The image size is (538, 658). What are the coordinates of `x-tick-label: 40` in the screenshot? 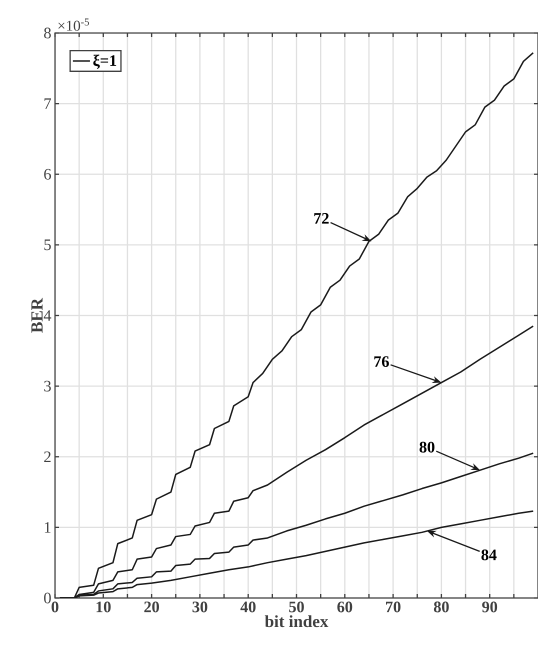 It's located at (248, 607).